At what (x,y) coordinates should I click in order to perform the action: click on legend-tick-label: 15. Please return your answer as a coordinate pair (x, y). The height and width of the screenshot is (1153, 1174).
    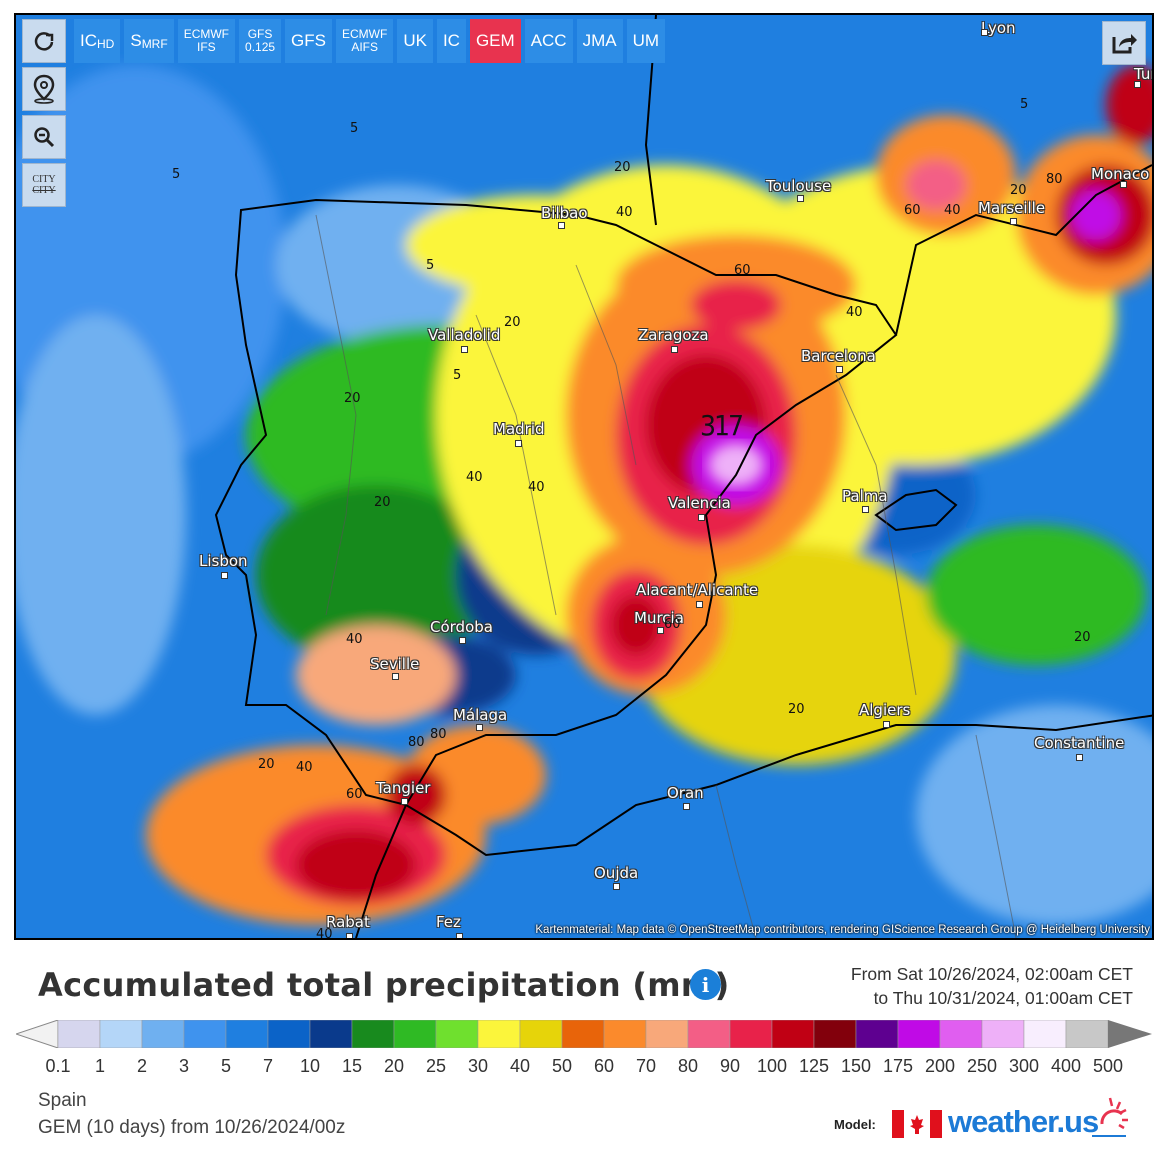
    Looking at the image, I should click on (352, 1066).